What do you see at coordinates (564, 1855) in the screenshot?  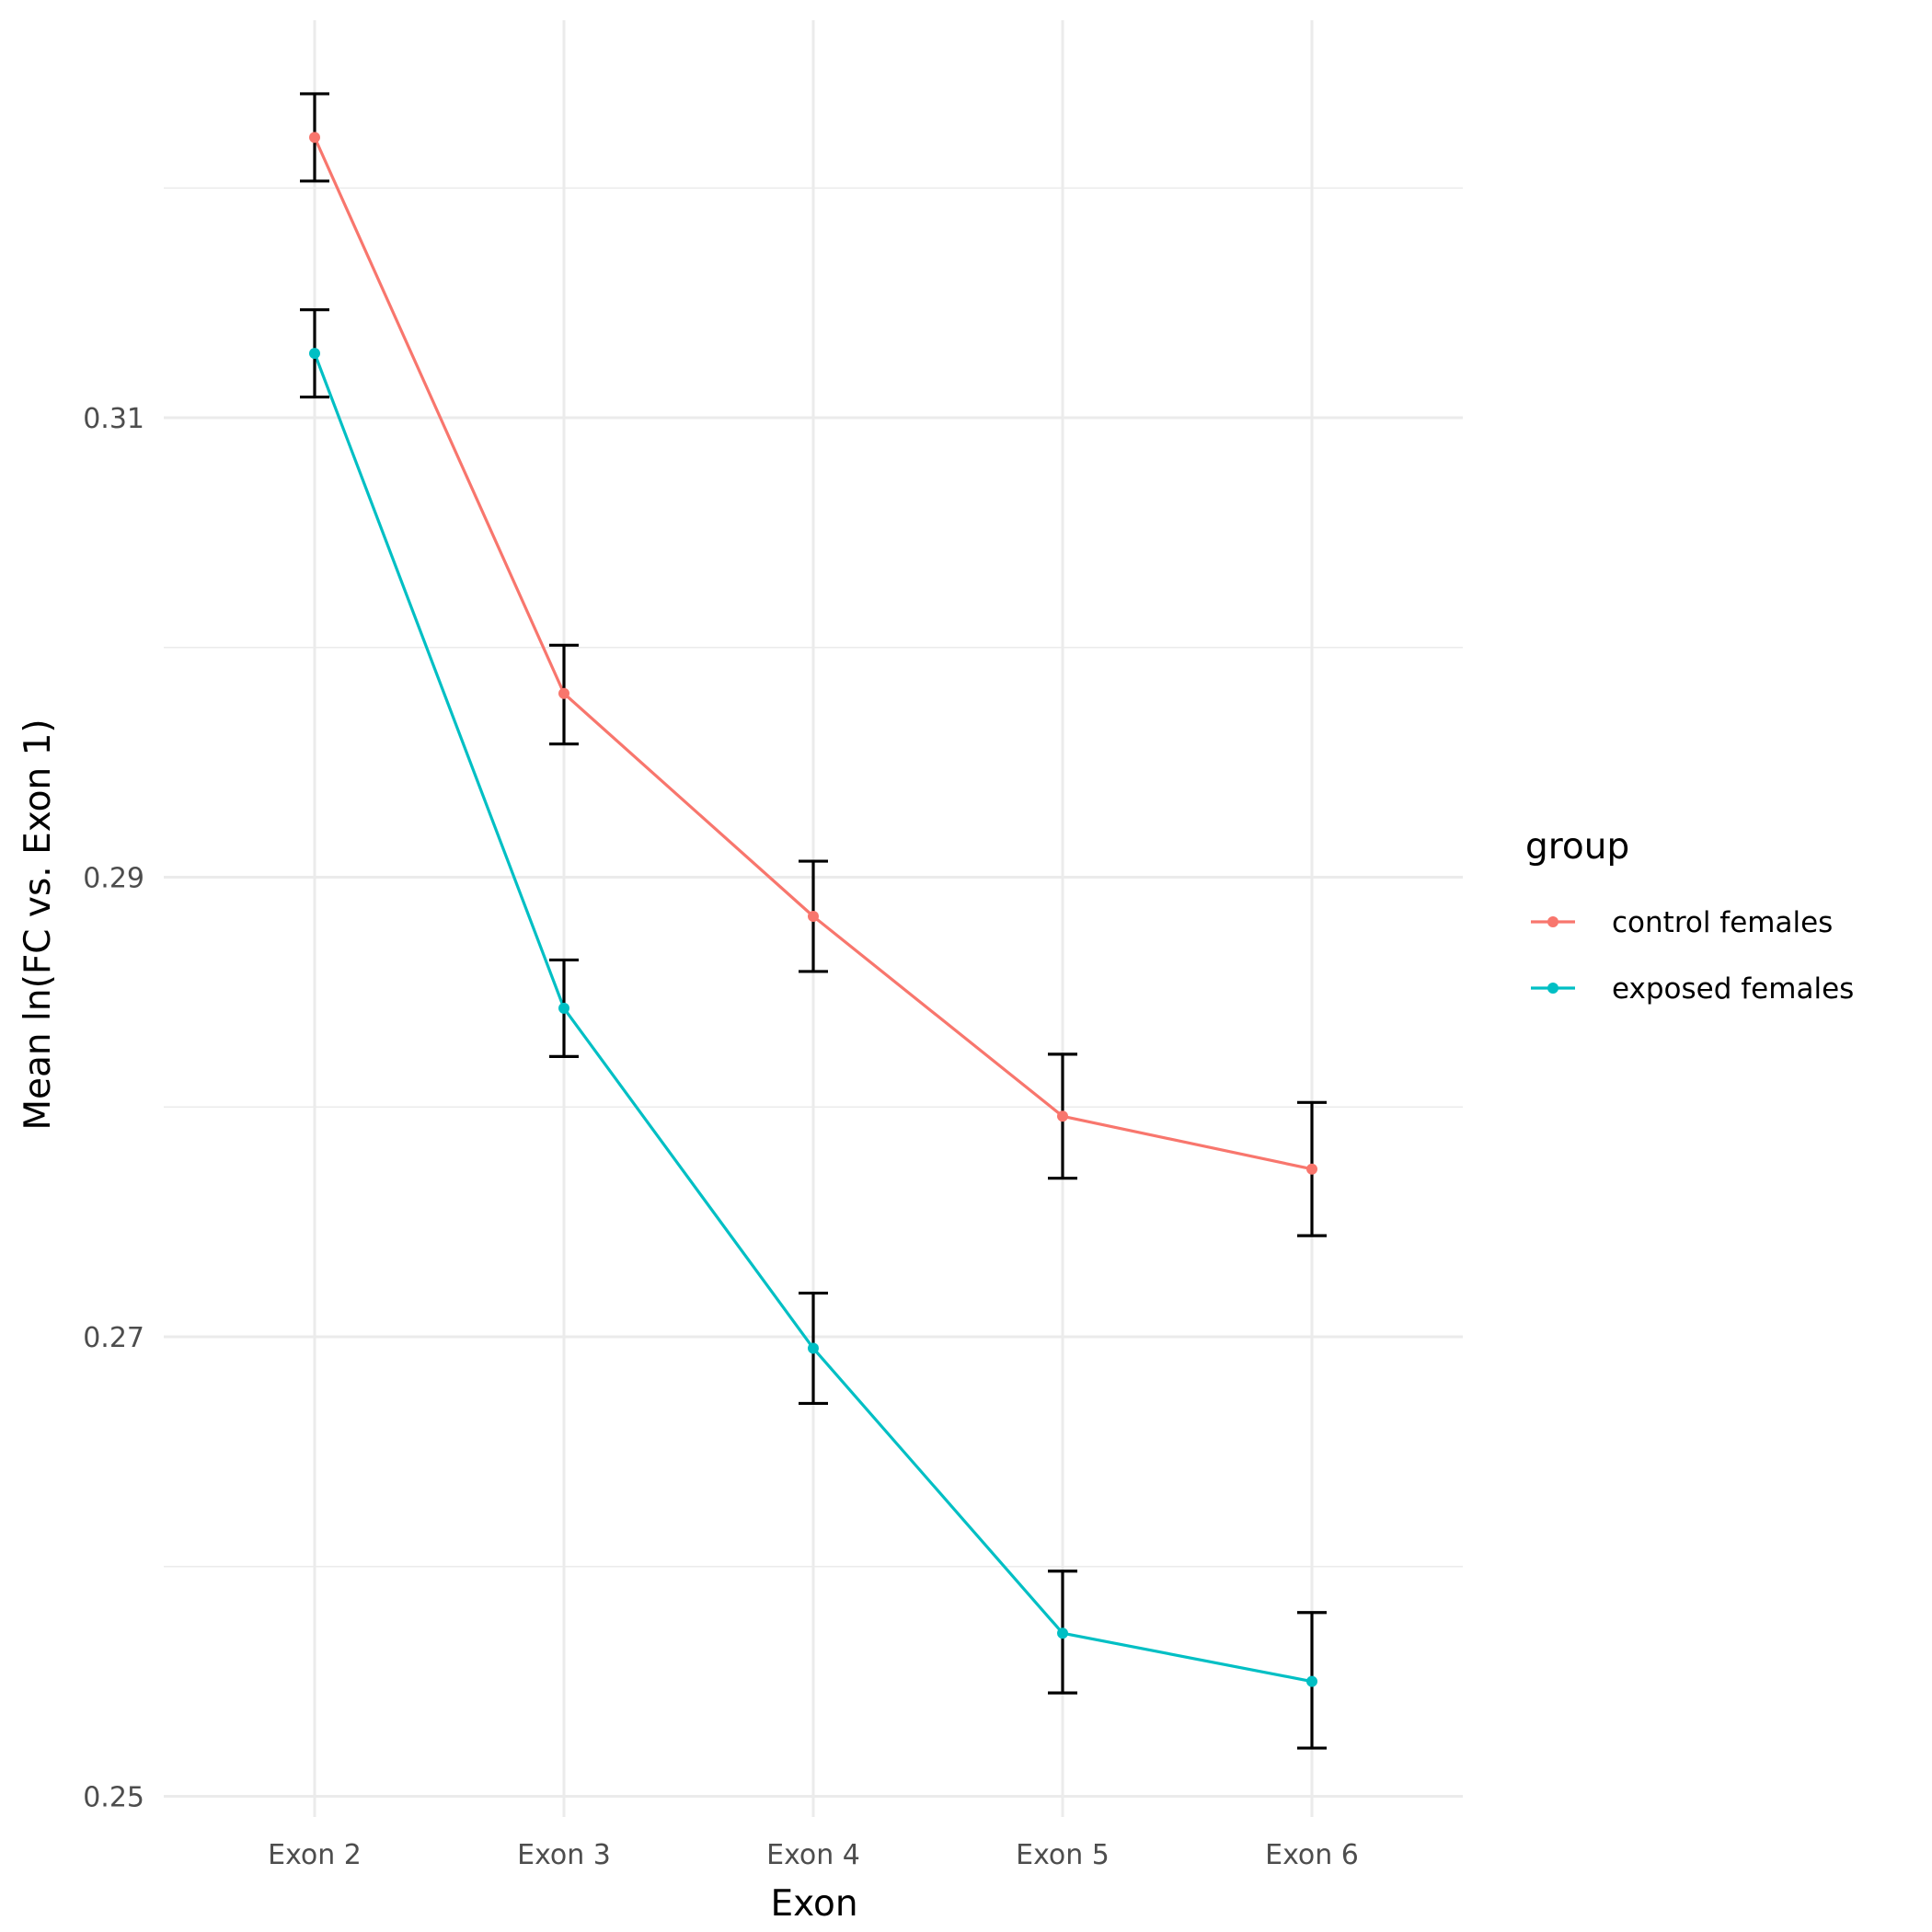 I see `x-tick-label: Exon 3` at bounding box center [564, 1855].